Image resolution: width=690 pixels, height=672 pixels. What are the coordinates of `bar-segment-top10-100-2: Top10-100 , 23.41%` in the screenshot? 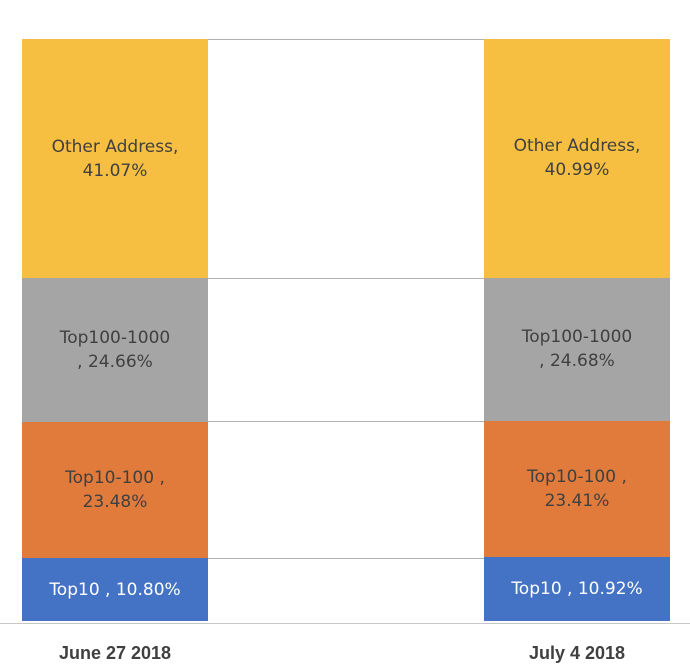 It's located at (577, 489).